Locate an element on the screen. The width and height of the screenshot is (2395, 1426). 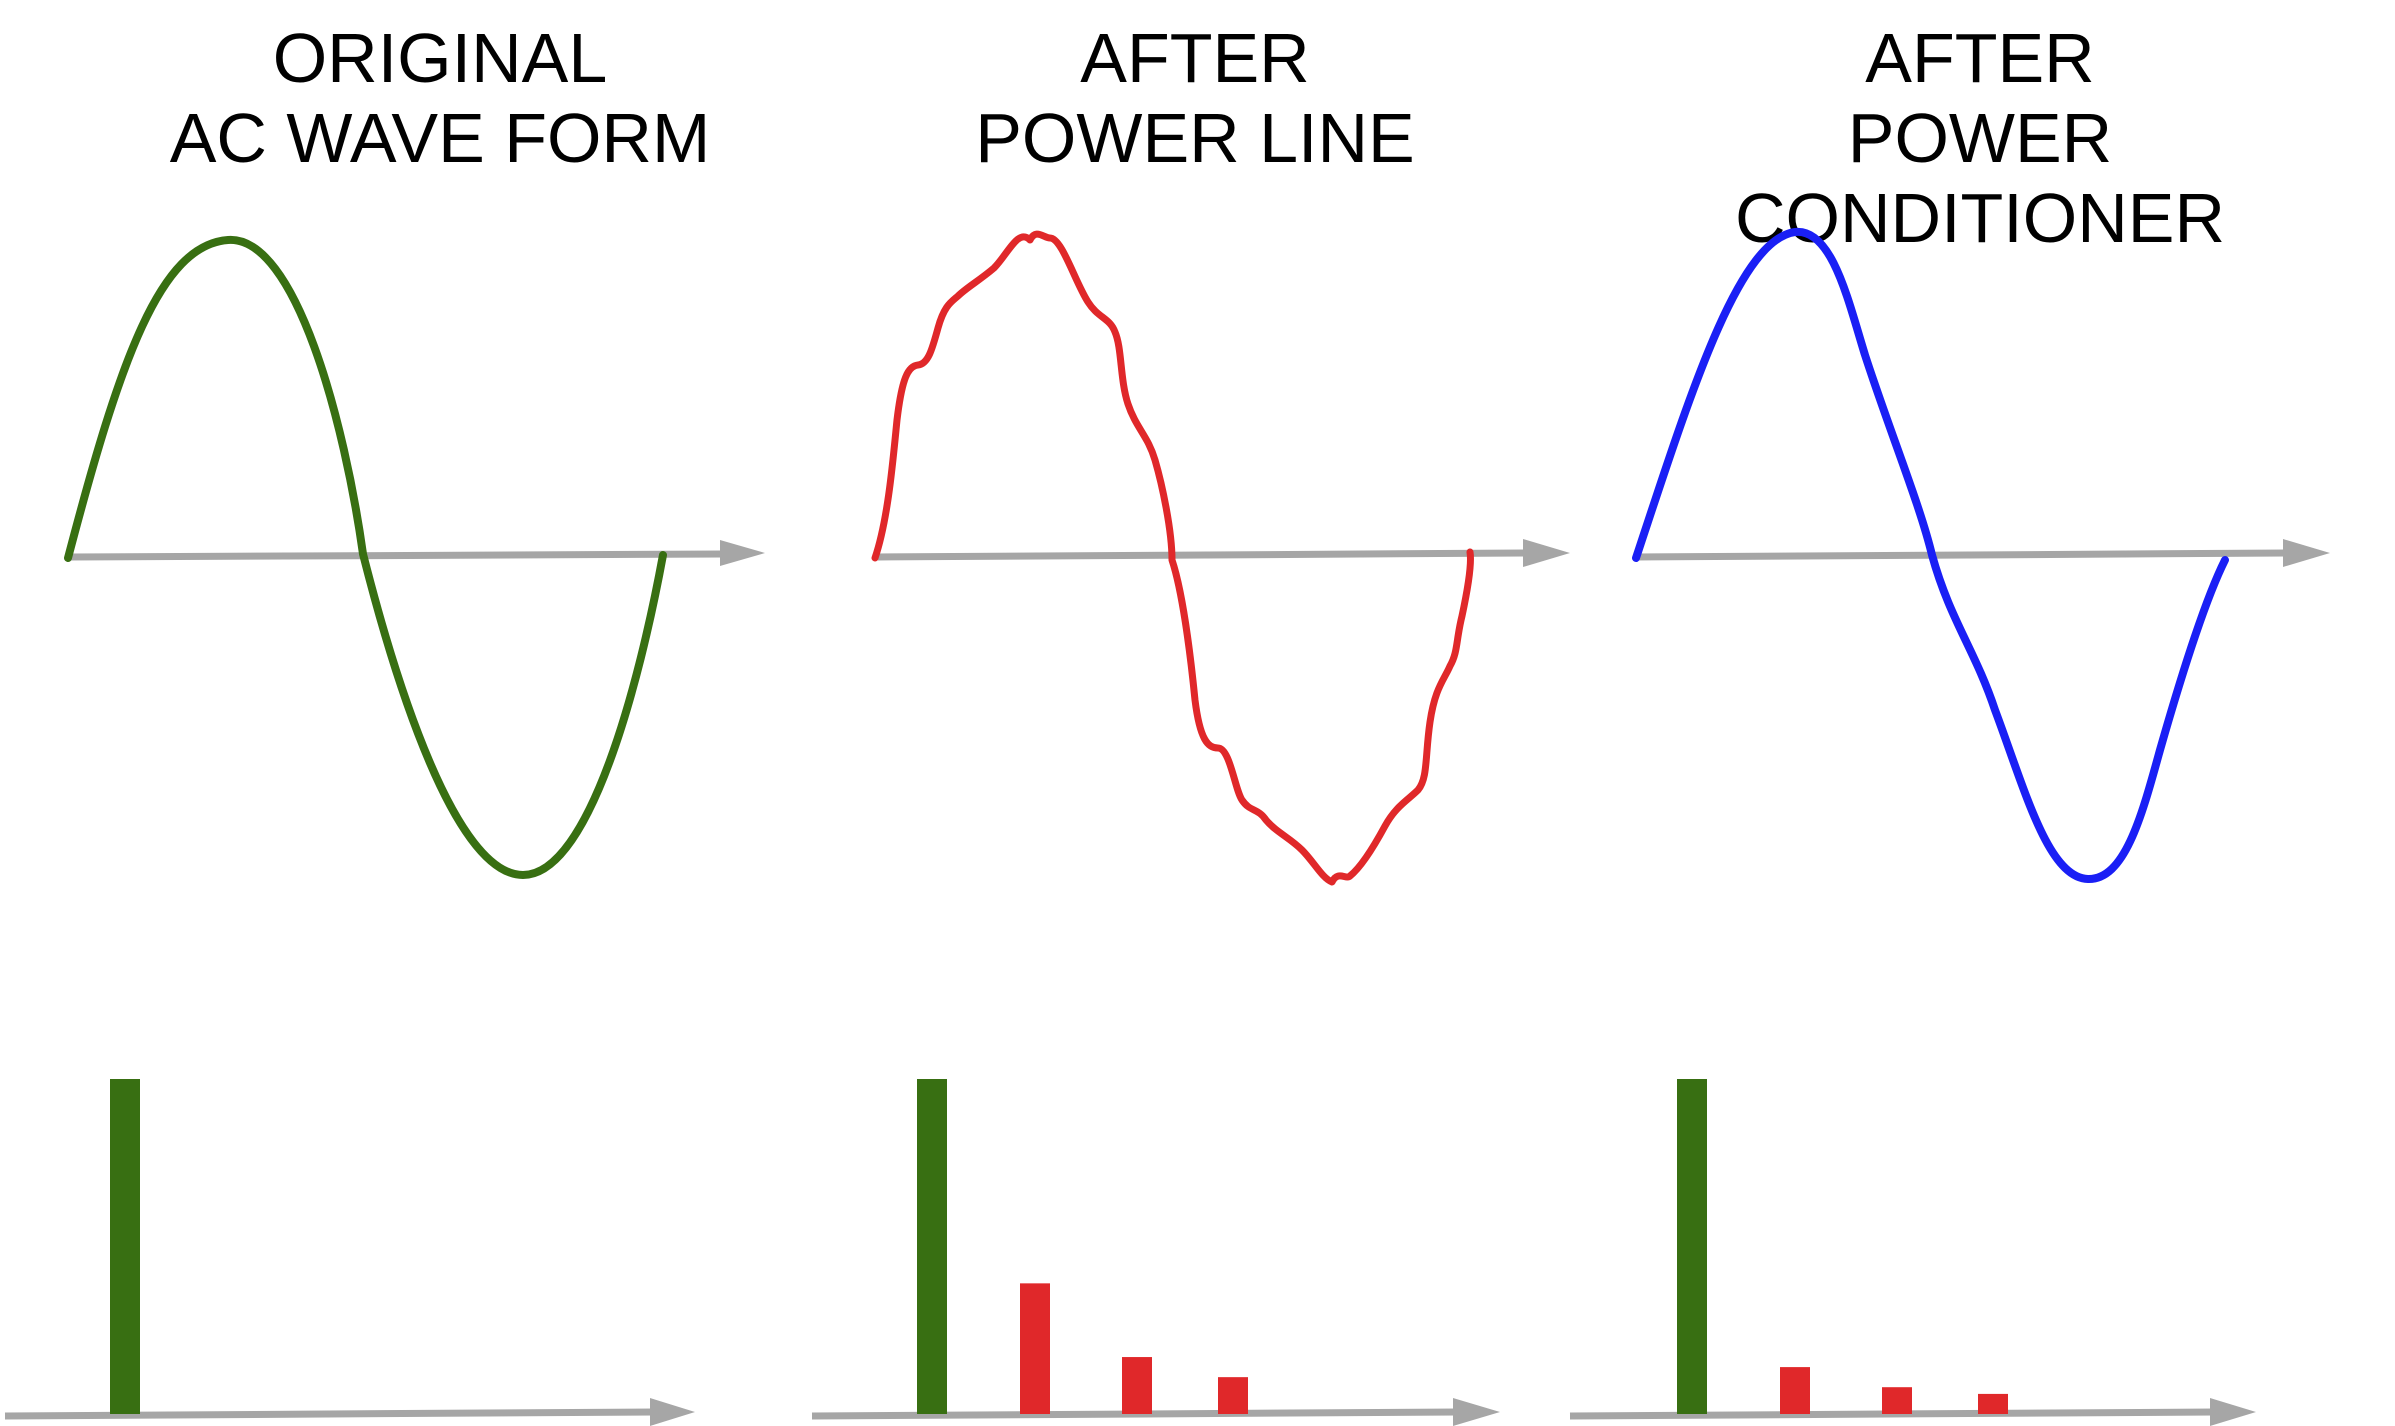
title-after-power-conditioner: AFTER POWER CONDITIONER is located at coordinates (1980, 138).